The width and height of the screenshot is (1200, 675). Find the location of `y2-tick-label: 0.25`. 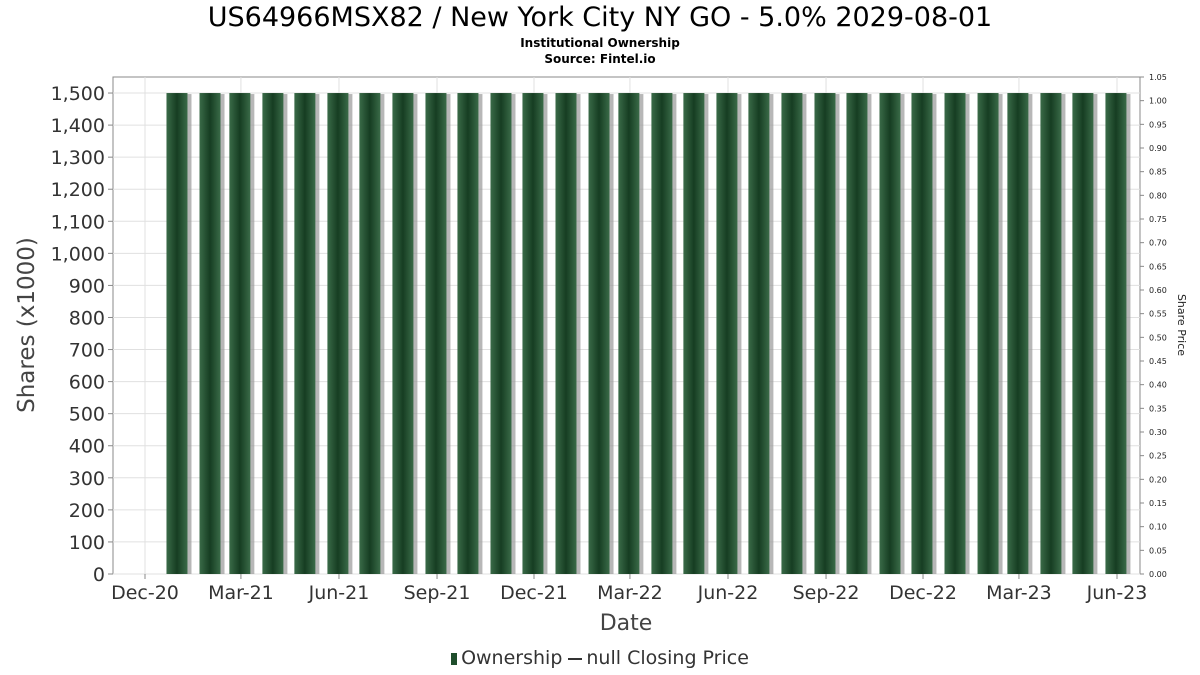

y2-tick-label: 0.25 is located at coordinates (1158, 456).